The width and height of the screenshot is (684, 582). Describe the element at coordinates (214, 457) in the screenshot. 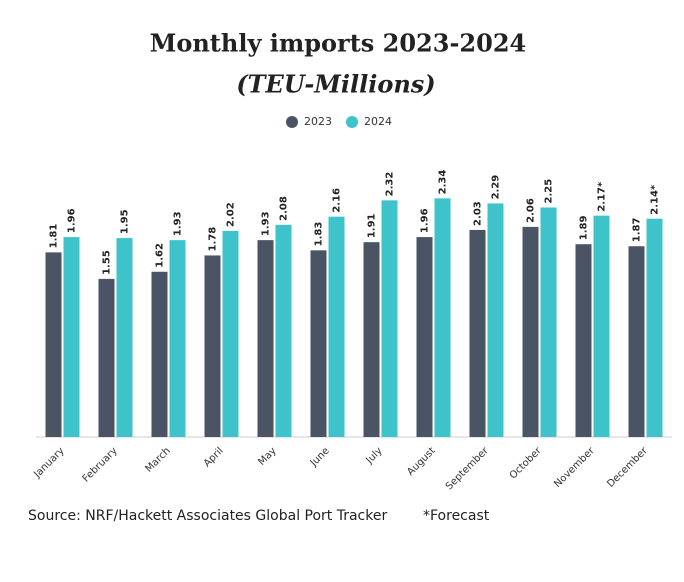

I see `x-tick-label: April` at that location.